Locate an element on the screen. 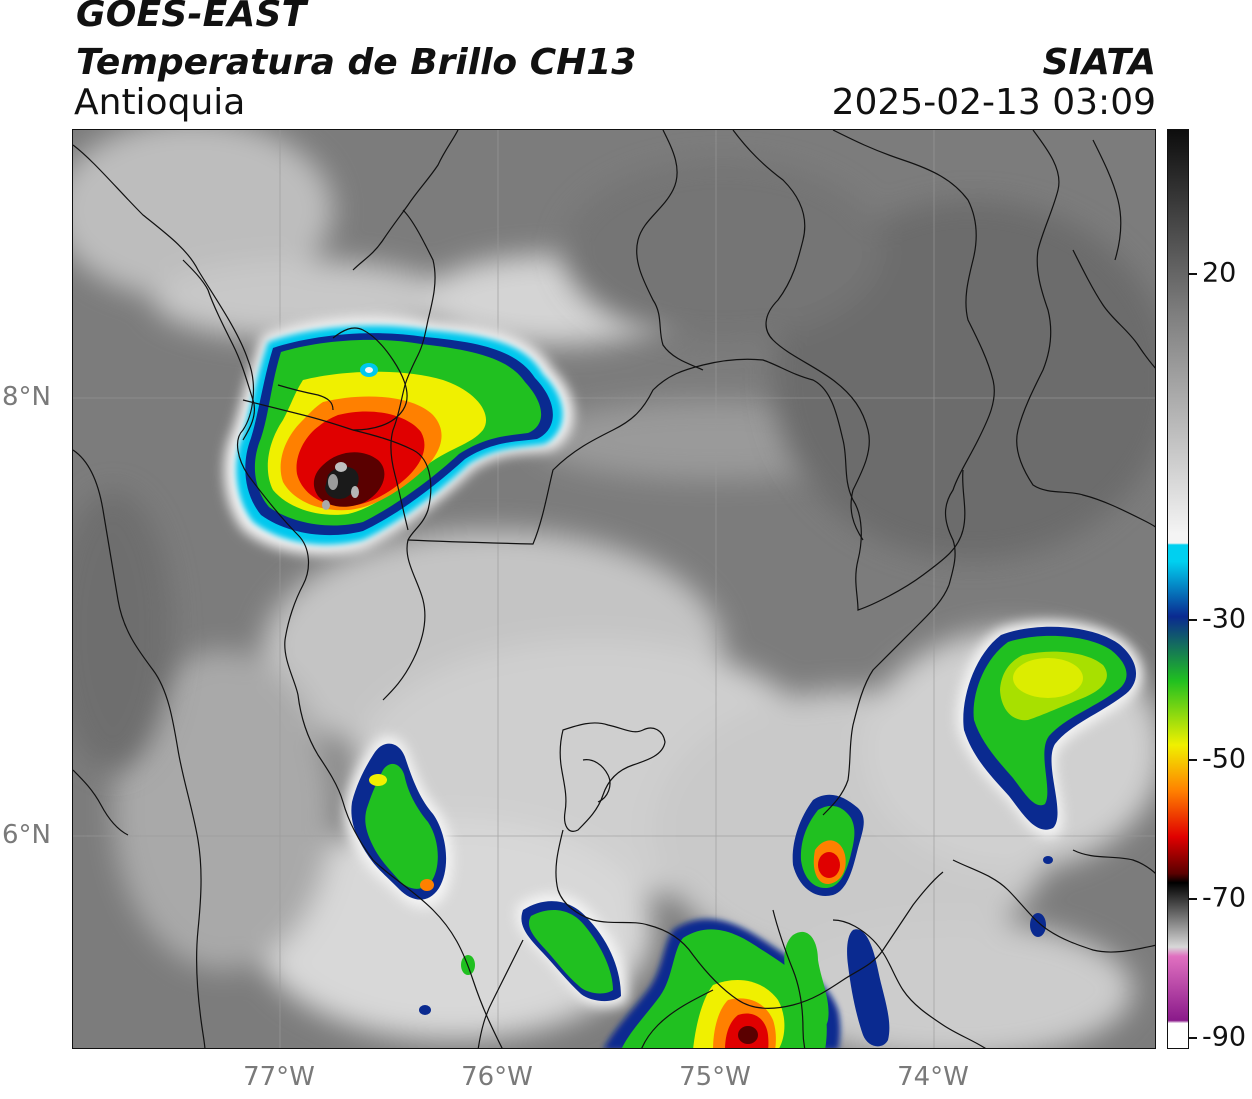 The width and height of the screenshot is (1252, 1099). colorbar-label-minus30: -30 is located at coordinates (1224, 619).